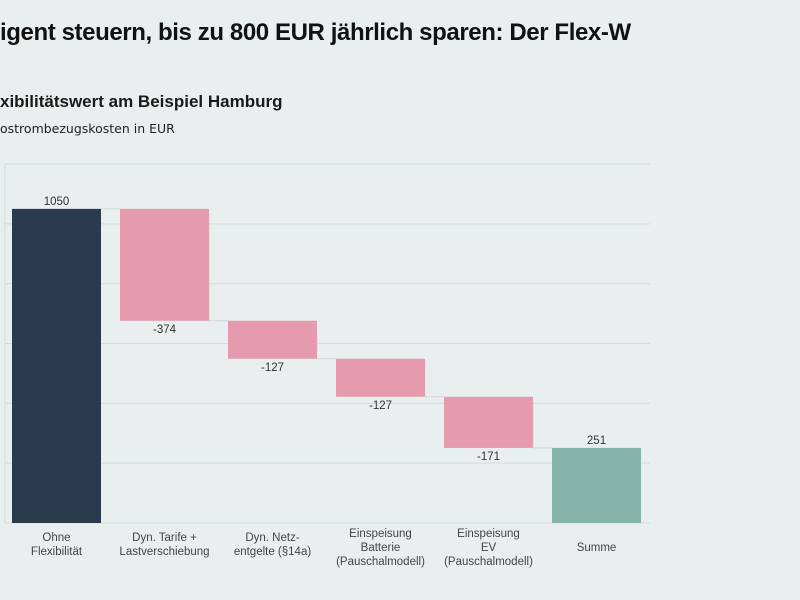  Describe the element at coordinates (596, 441) in the screenshot. I see `data-label: 251` at that location.